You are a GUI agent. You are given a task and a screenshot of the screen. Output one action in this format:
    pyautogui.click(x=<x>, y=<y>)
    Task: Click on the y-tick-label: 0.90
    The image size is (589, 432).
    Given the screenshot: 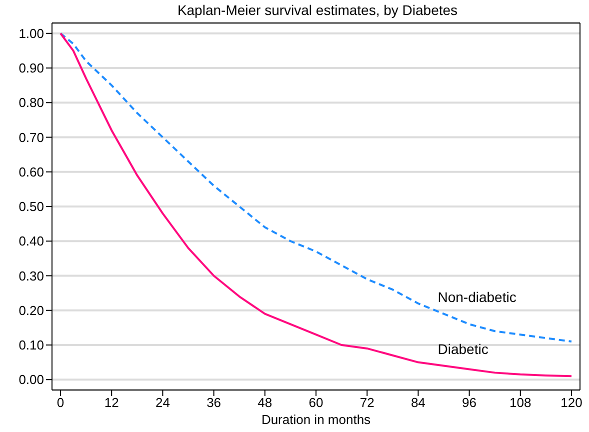 What is the action you would take?
    pyautogui.click(x=31, y=68)
    